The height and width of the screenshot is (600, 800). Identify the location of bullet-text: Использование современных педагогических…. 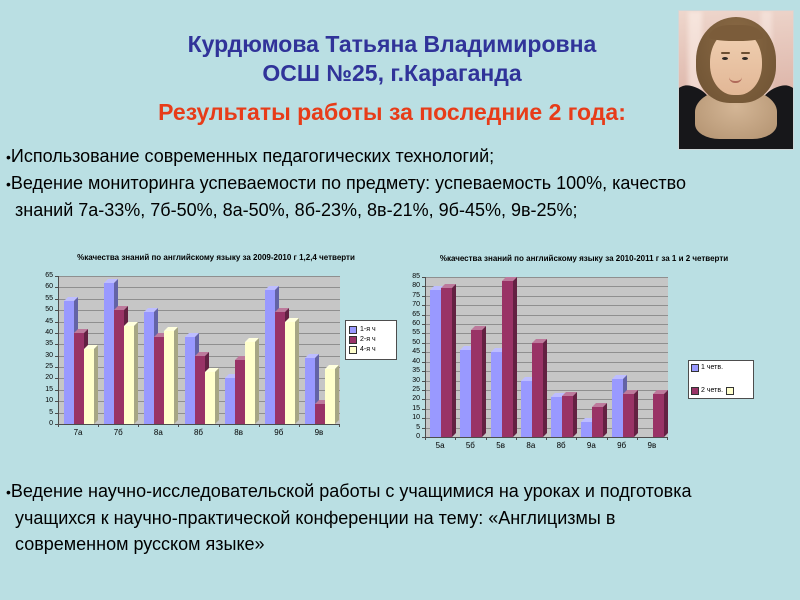
(252, 156).